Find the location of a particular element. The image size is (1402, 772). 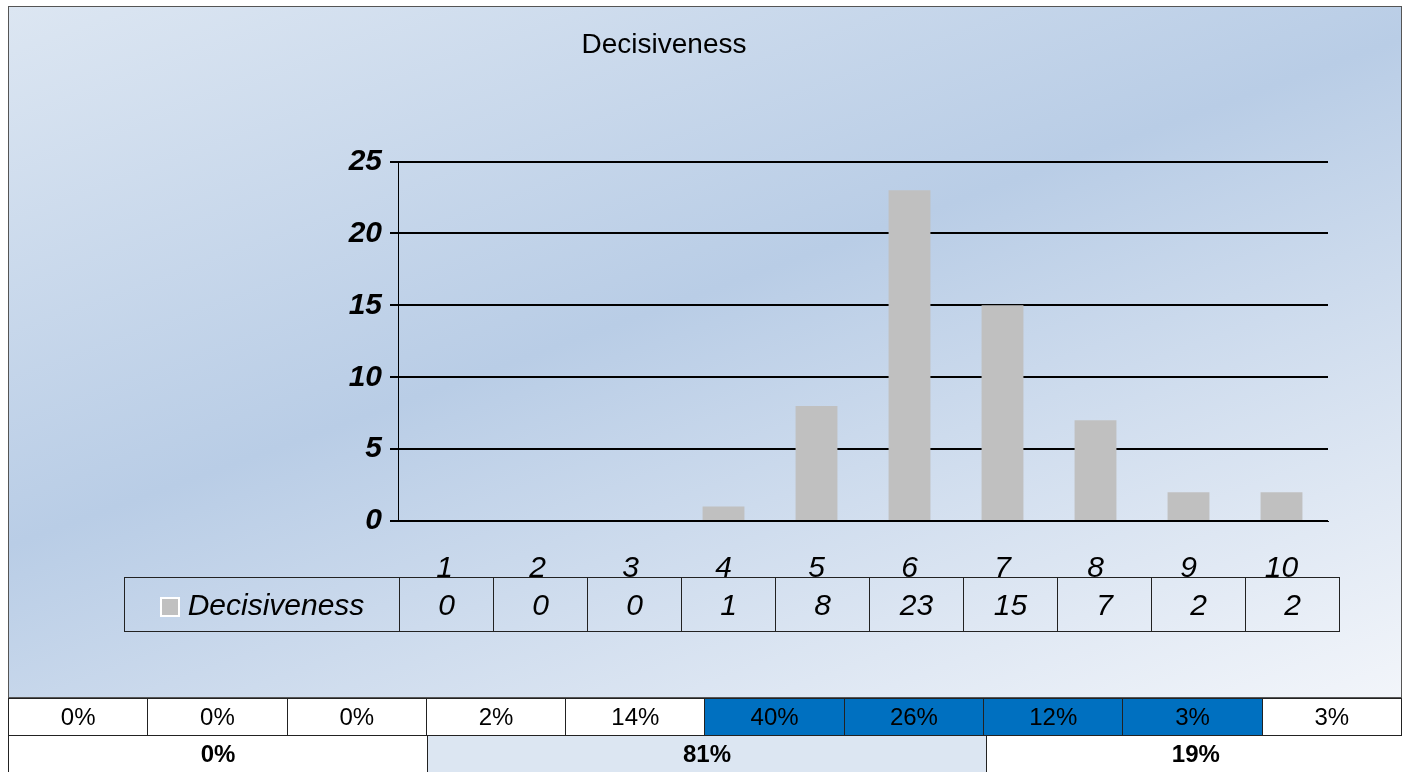

text: 2% is located at coordinates (496, 717).